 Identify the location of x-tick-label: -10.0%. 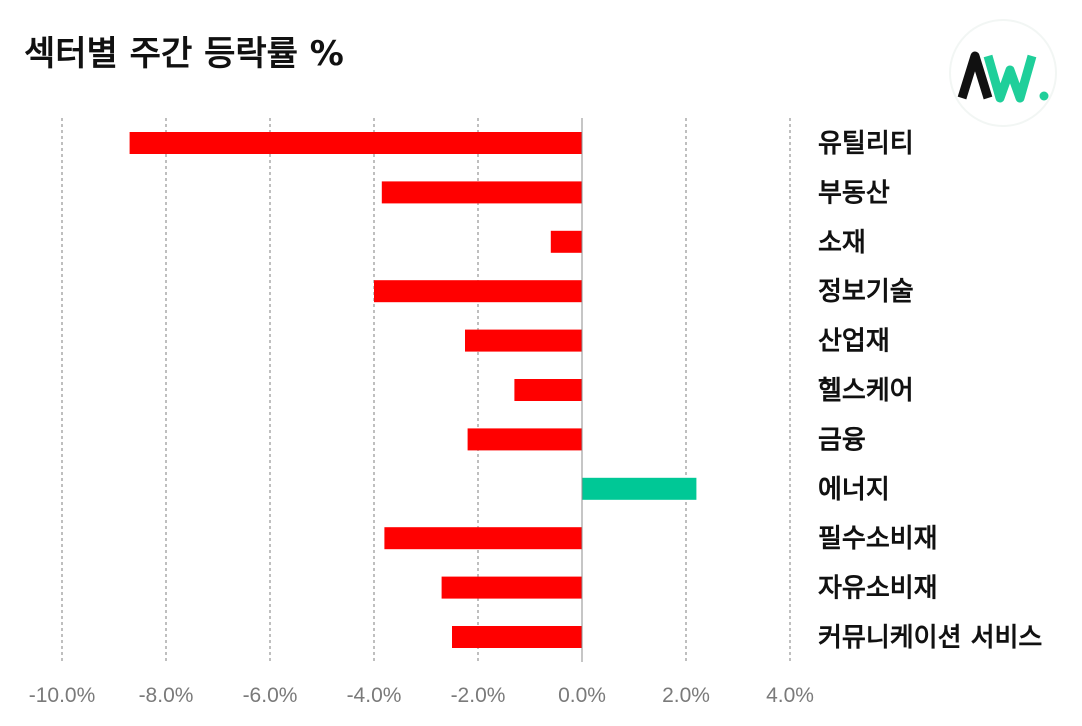
(62, 695).